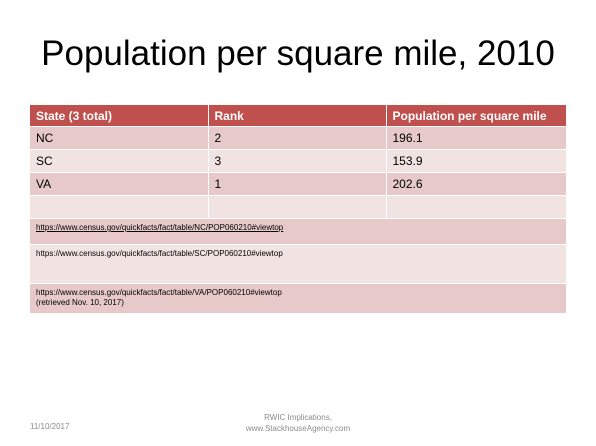  Describe the element at coordinates (50, 426) in the screenshot. I see `footer-date: 11/10/2017` at that location.